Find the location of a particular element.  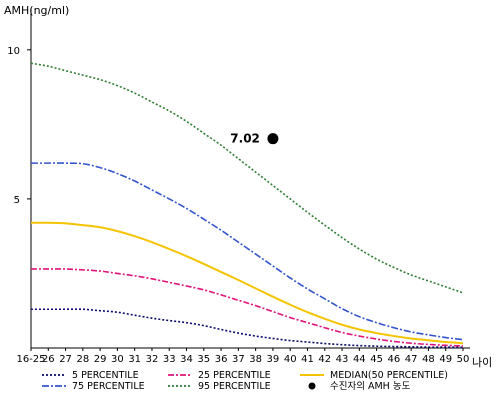

x-tick-label: 36 is located at coordinates (221, 359).